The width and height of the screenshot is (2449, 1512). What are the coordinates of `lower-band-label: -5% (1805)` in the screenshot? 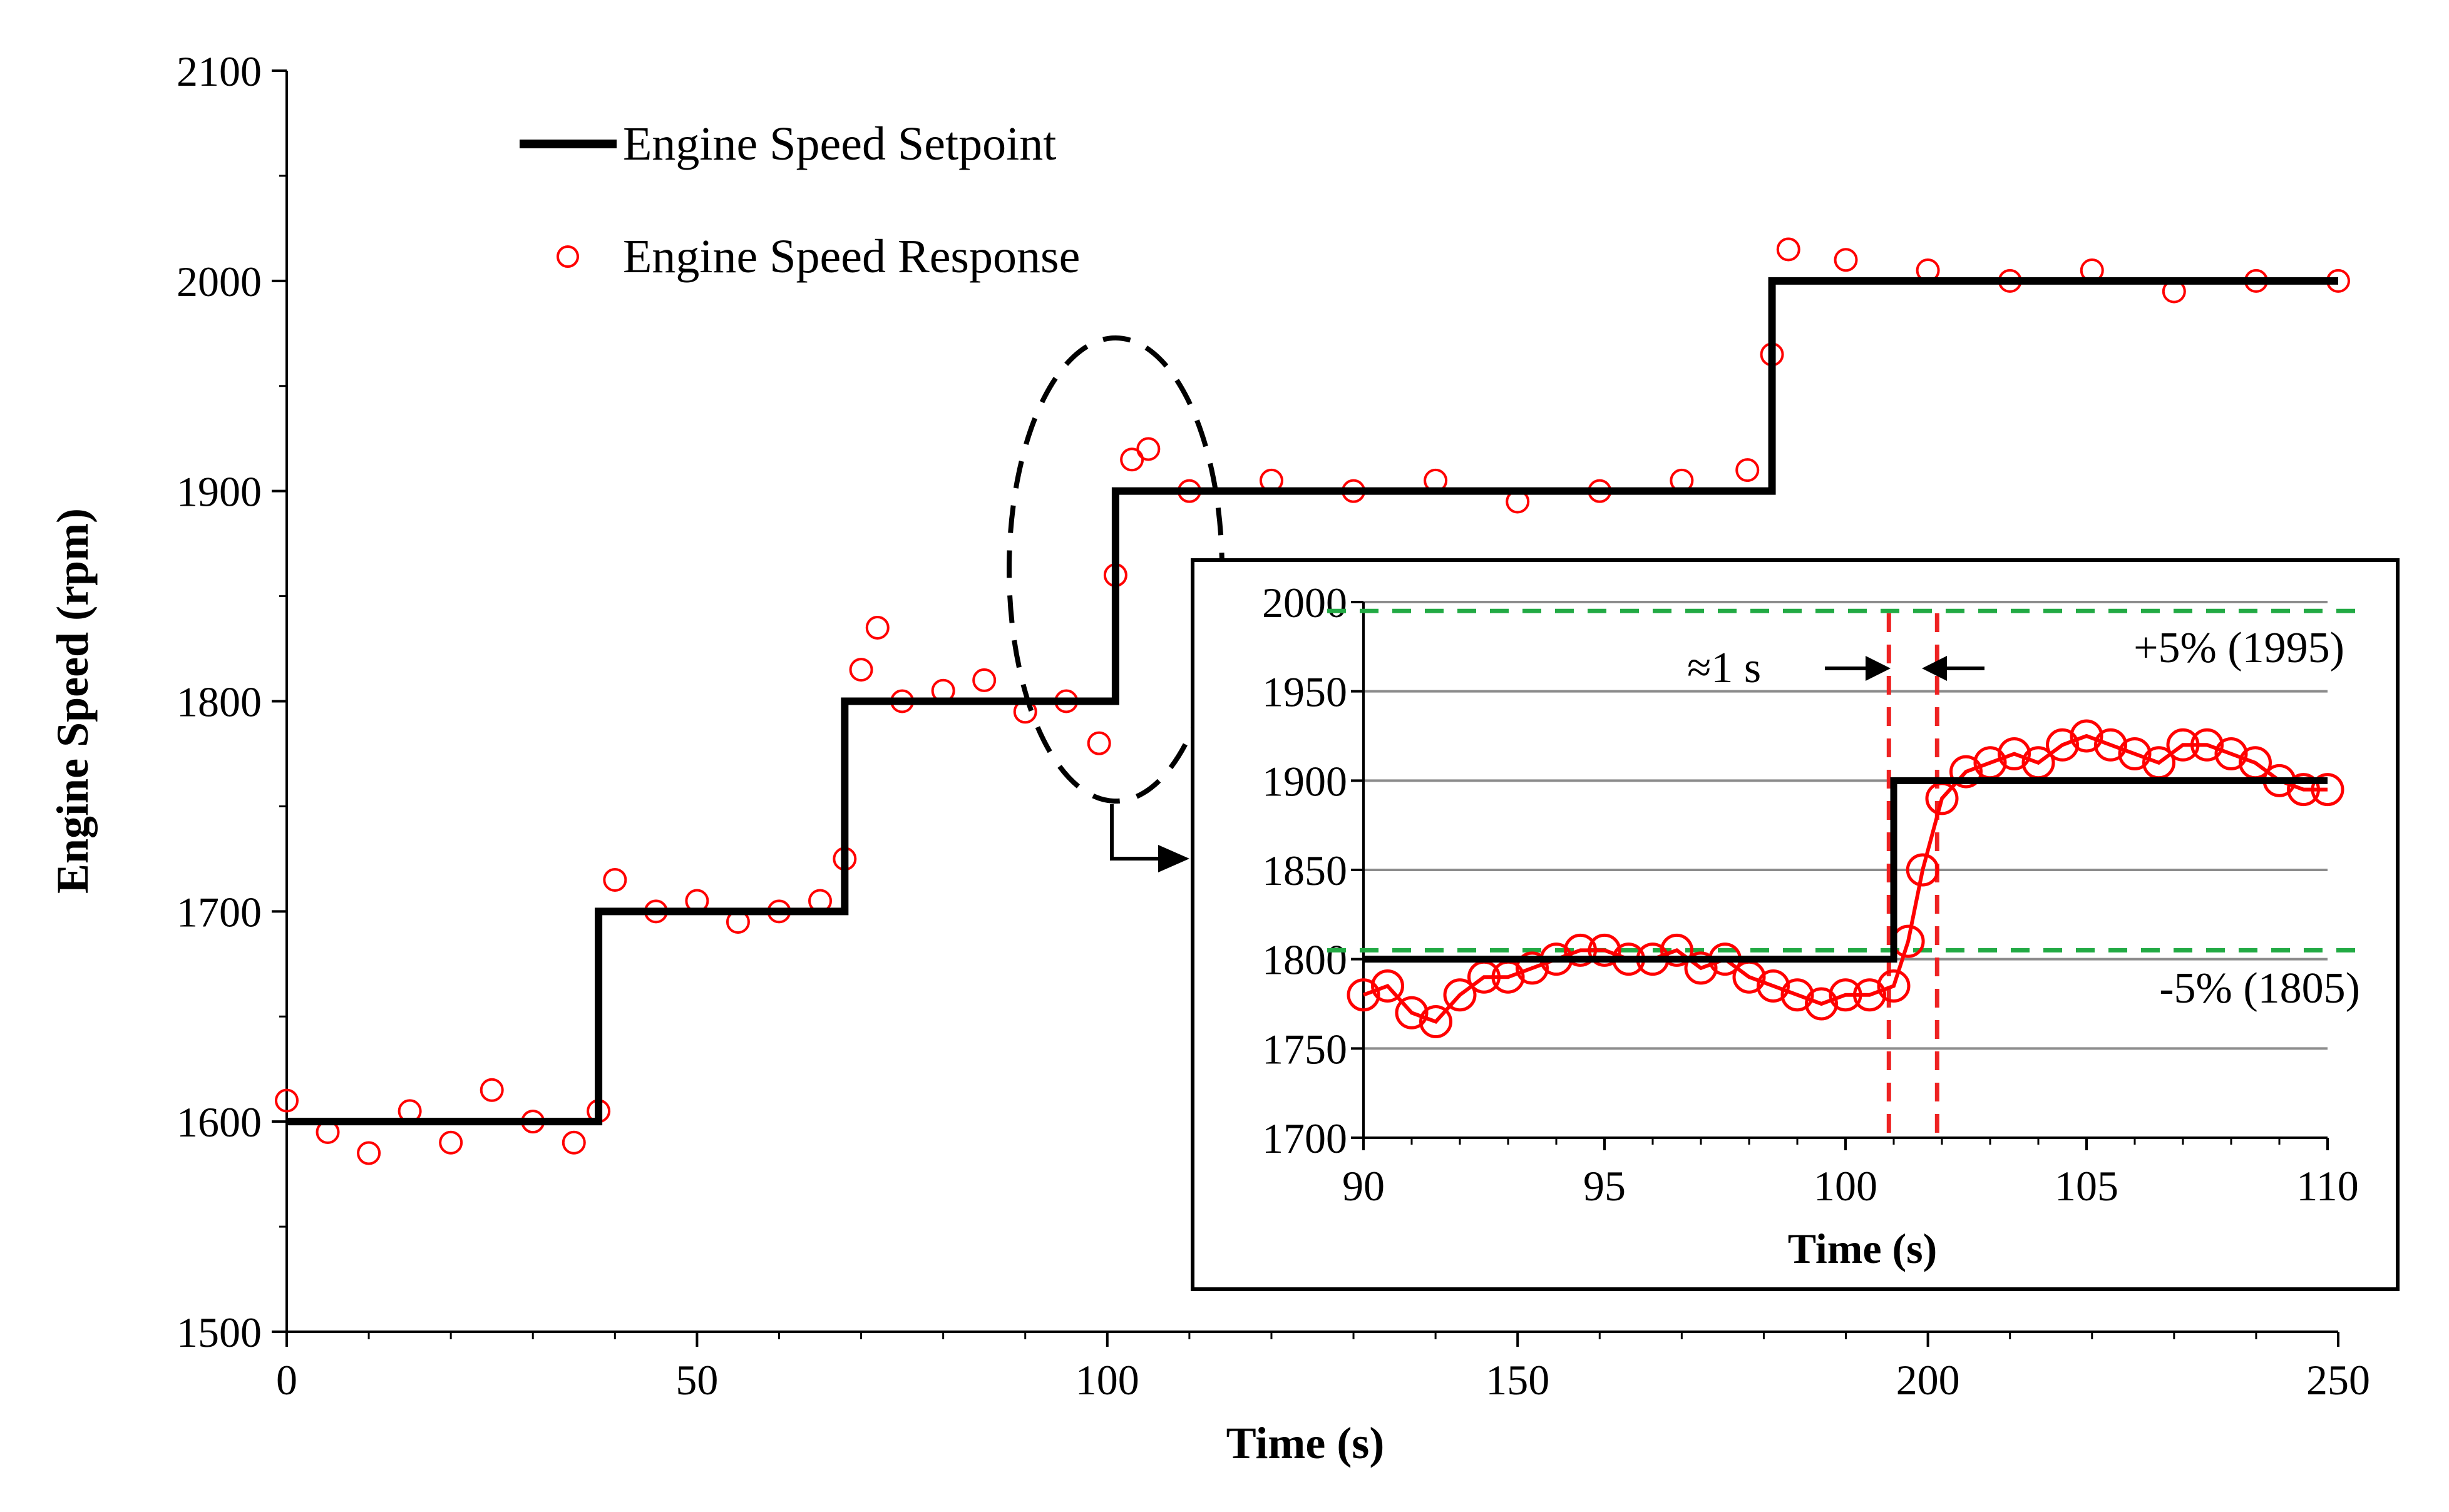 It's located at (2259, 988).